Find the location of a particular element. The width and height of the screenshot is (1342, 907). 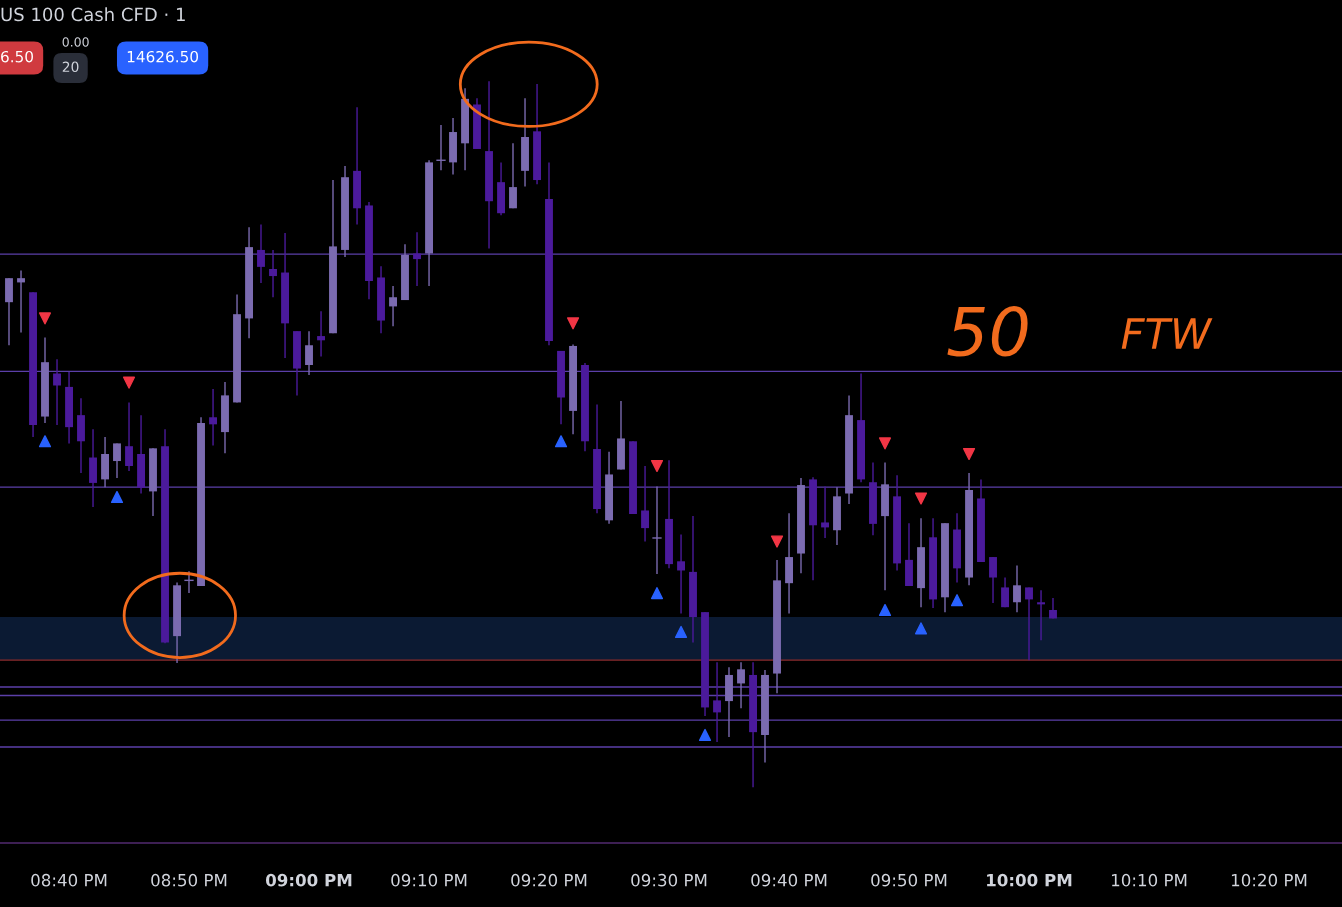

x-tick-label: 09:50 PM is located at coordinates (909, 880).